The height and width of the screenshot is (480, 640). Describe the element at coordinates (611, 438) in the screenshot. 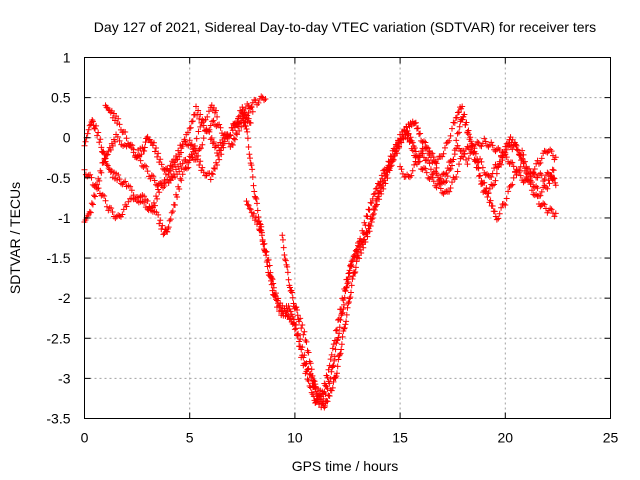

I see `x-tick-label: 25` at that location.